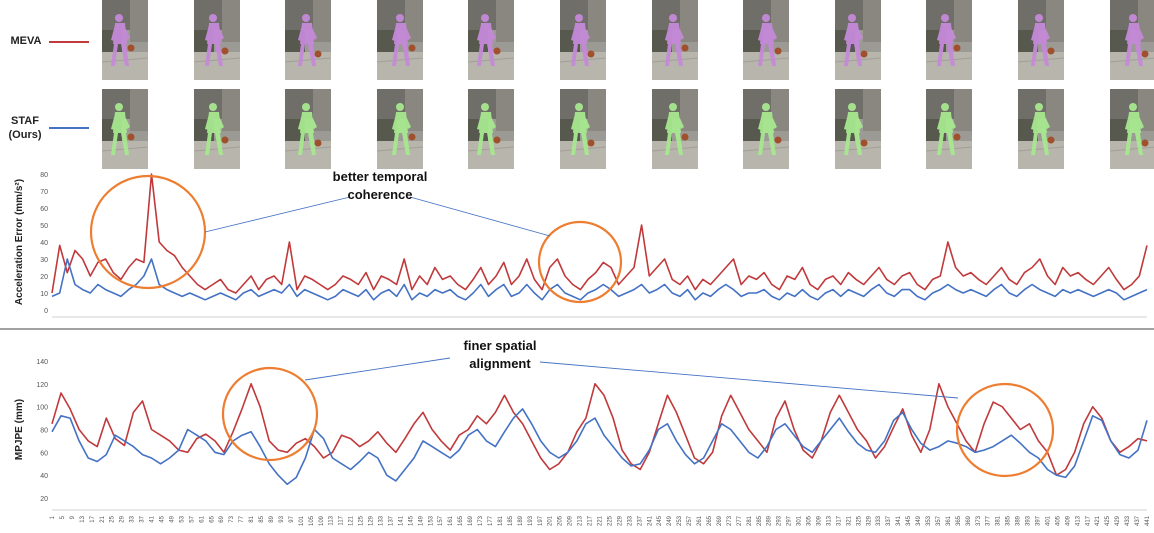  What do you see at coordinates (1039, 520) in the screenshot?
I see `x-tick-label: 397` at bounding box center [1039, 520].